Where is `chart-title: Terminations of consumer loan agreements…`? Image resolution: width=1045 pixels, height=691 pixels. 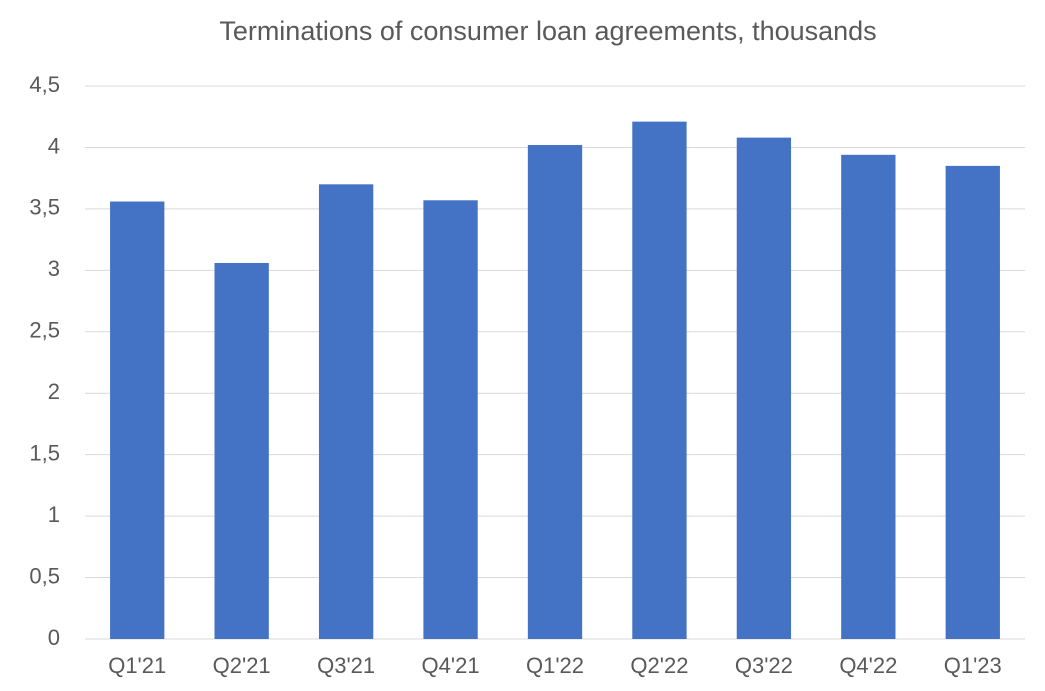 chart-title: Terminations of consumer loan agreements… is located at coordinates (547, 31).